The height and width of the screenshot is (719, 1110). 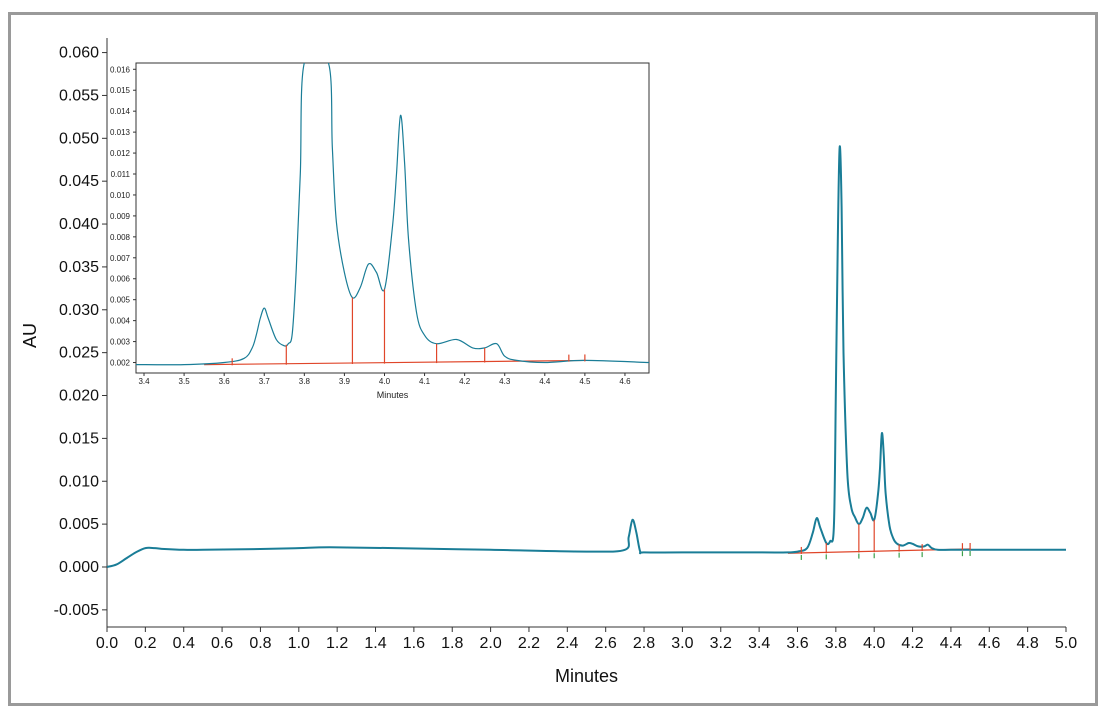 What do you see at coordinates (144, 381) in the screenshot?
I see `inset-x-tick-label: 3.4` at bounding box center [144, 381].